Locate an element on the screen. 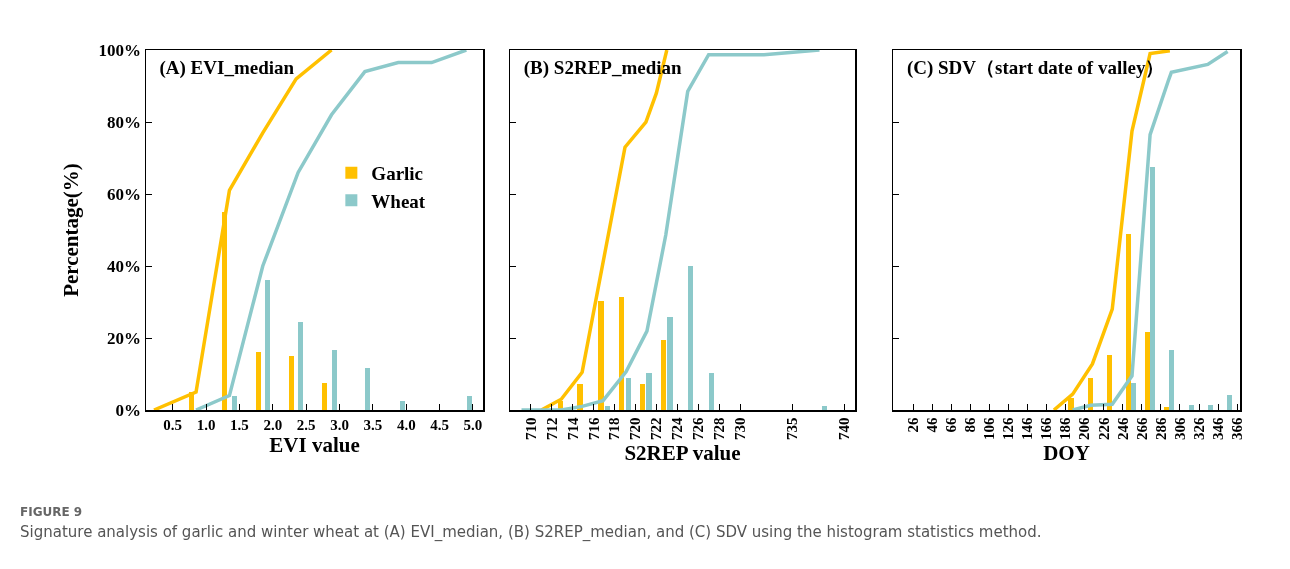 Image resolution: width=1290 pixels, height=569 pixels. x-tick-label: 714 is located at coordinates (572, 428).